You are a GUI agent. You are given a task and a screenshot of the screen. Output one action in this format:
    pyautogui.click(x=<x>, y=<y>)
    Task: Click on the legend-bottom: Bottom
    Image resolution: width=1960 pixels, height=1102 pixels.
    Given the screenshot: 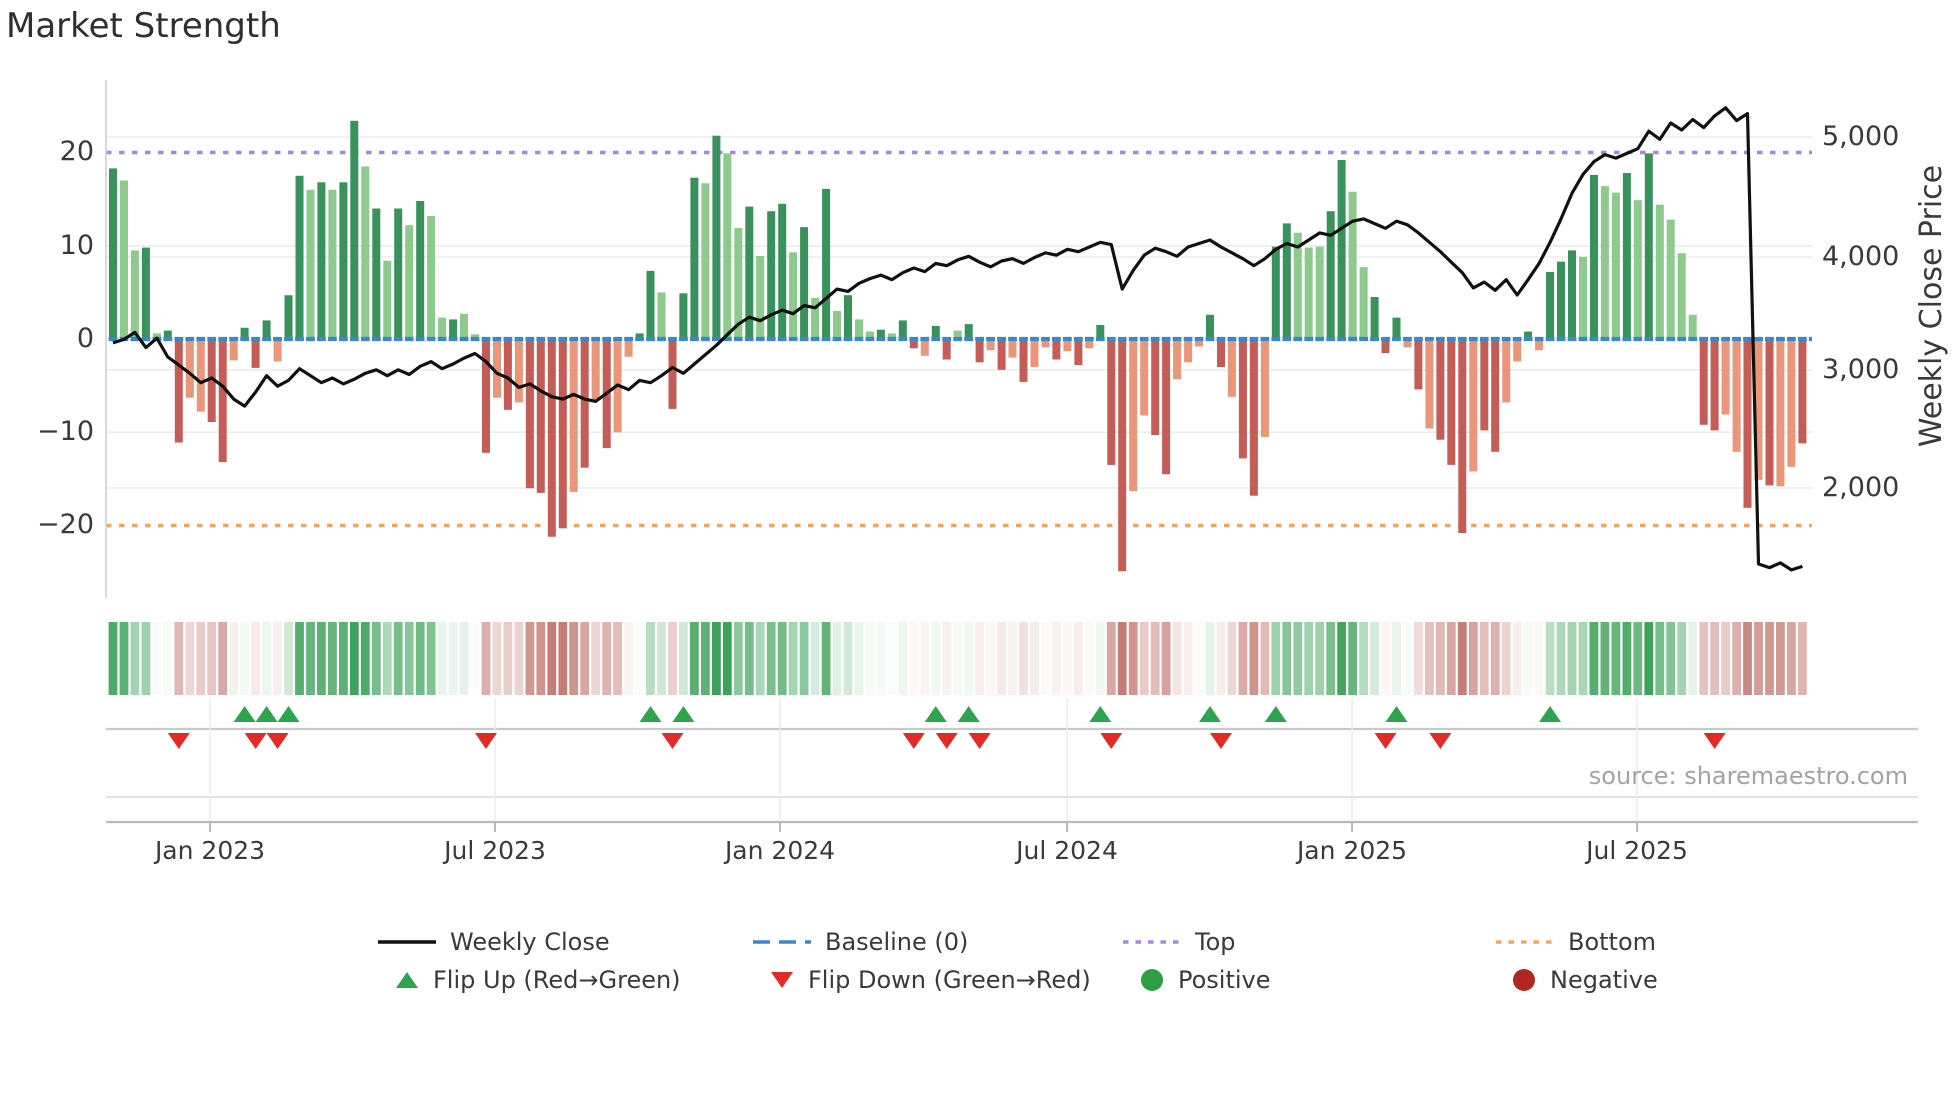 What is the action you would take?
    pyautogui.click(x=1576, y=942)
    